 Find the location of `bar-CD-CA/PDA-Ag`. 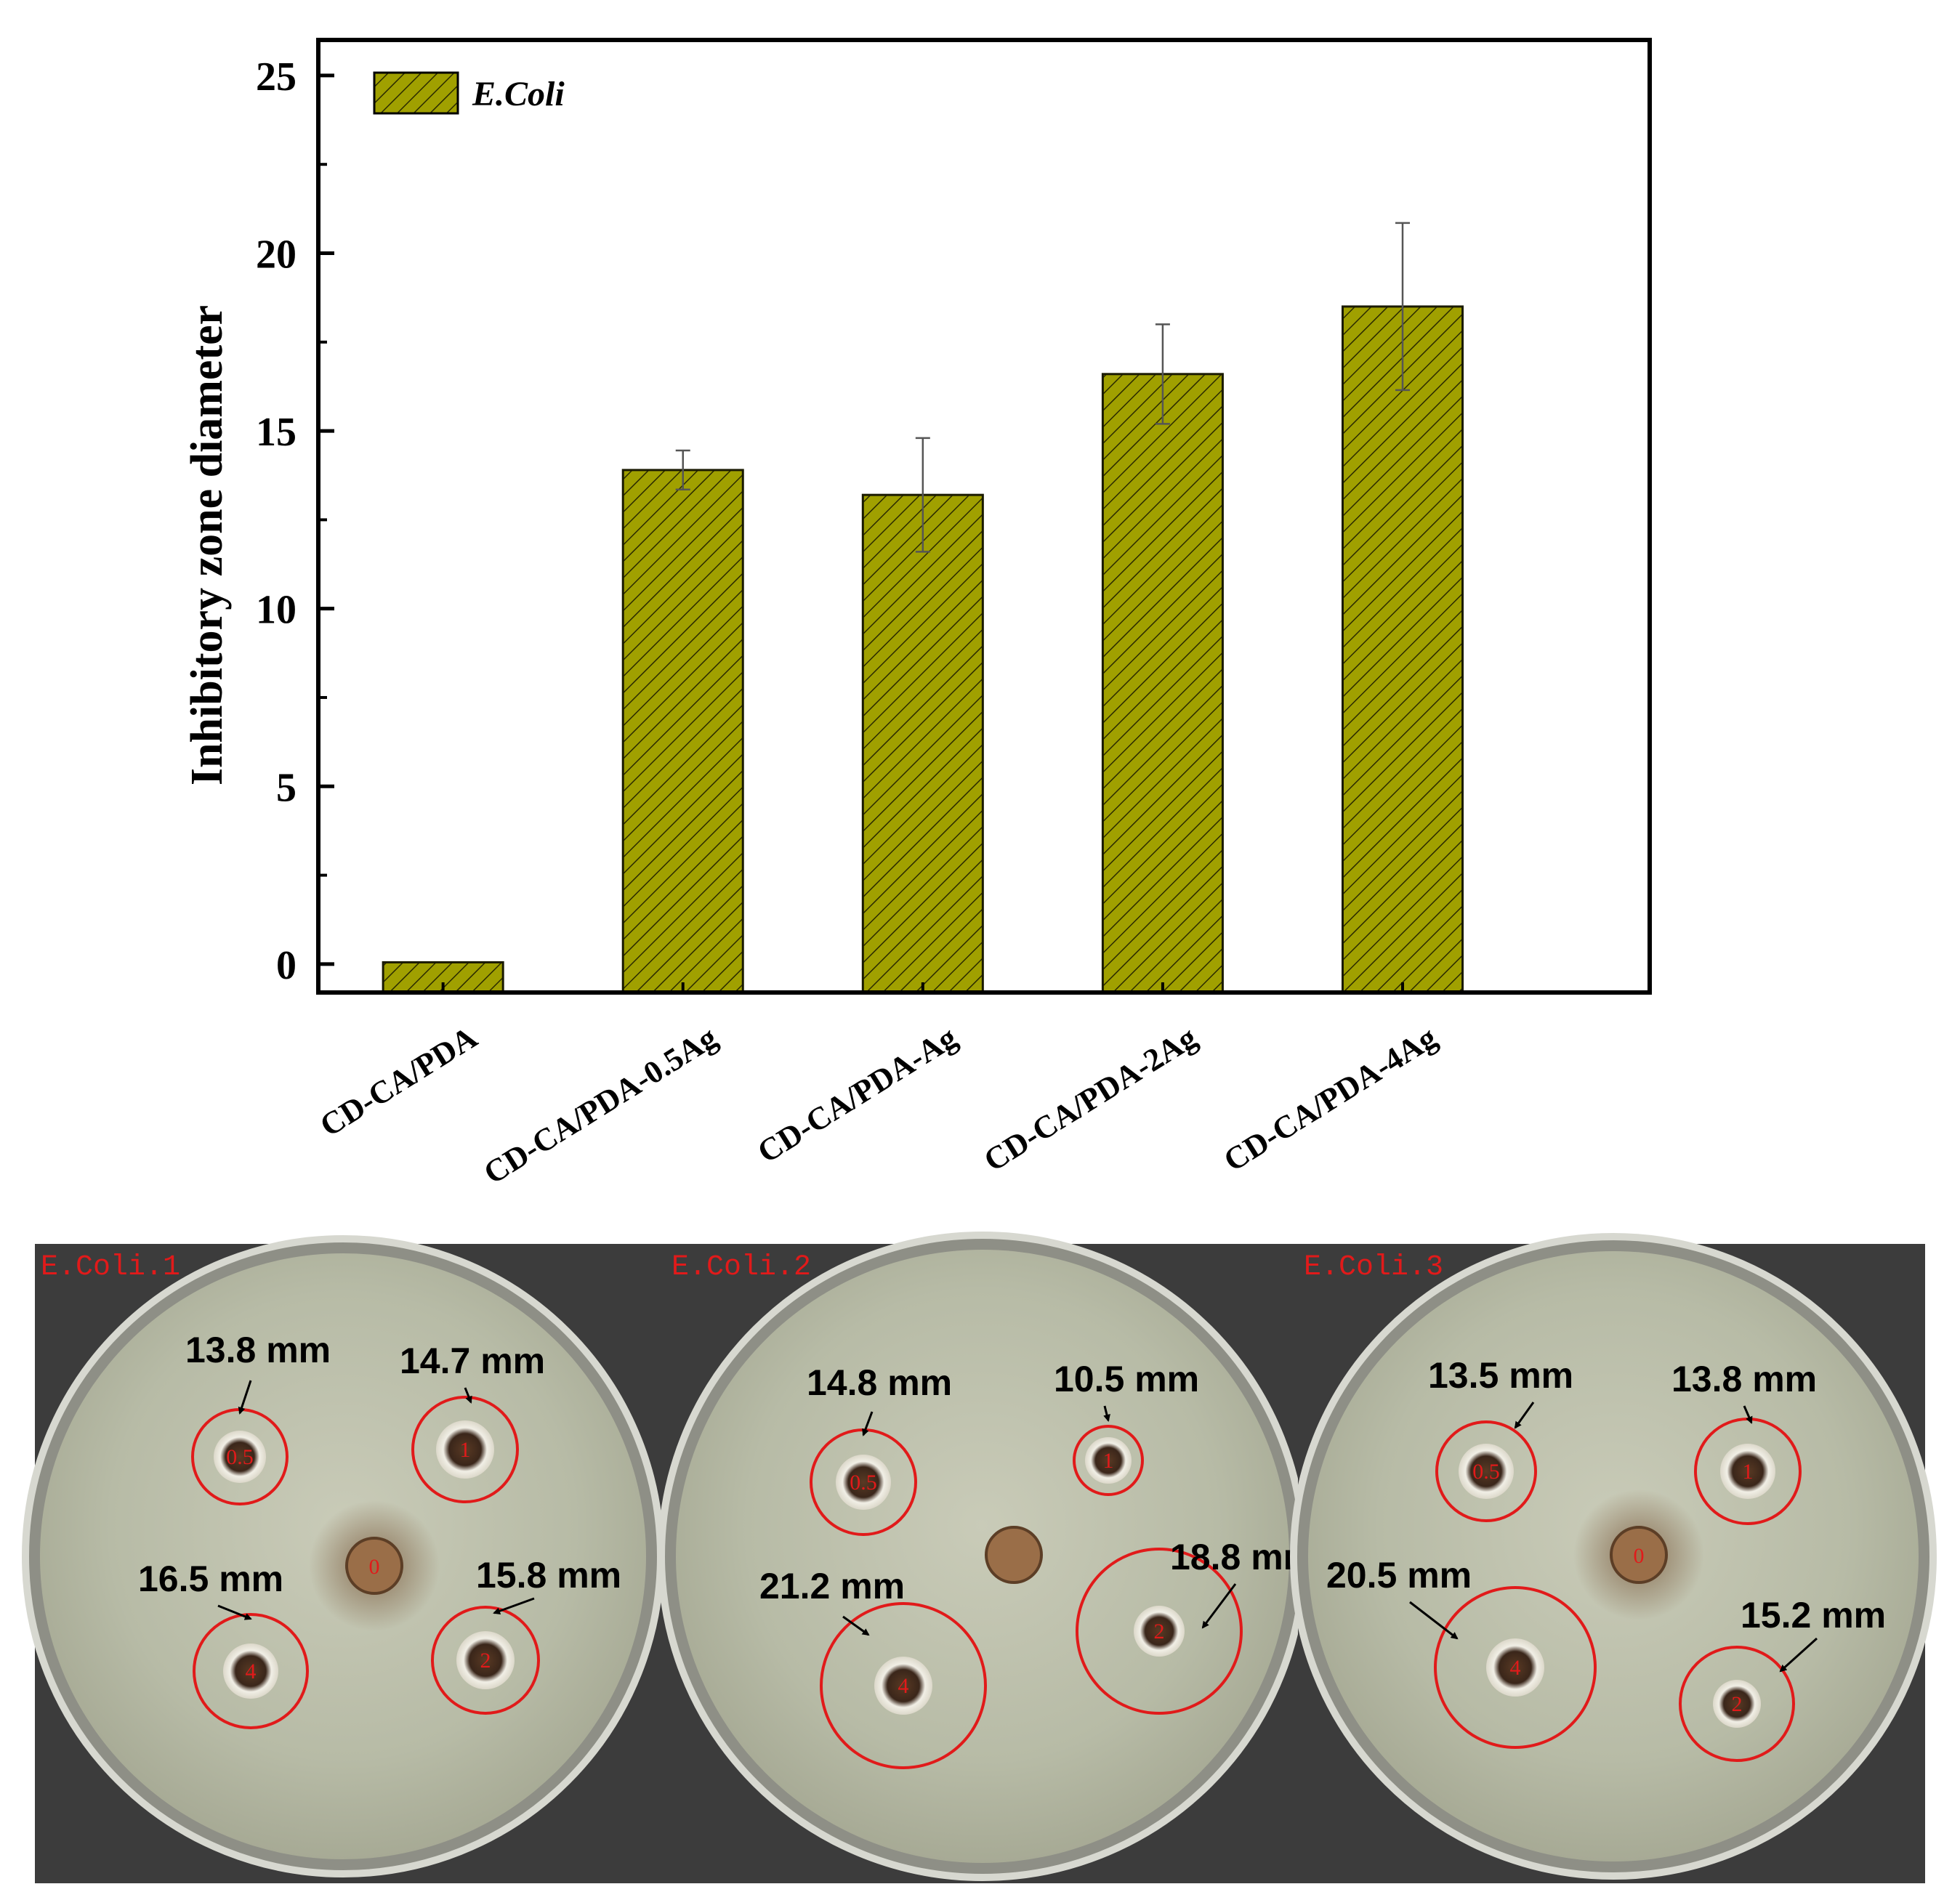

bar-CD-CA/PDA-Ag is located at coordinates (922, 744).